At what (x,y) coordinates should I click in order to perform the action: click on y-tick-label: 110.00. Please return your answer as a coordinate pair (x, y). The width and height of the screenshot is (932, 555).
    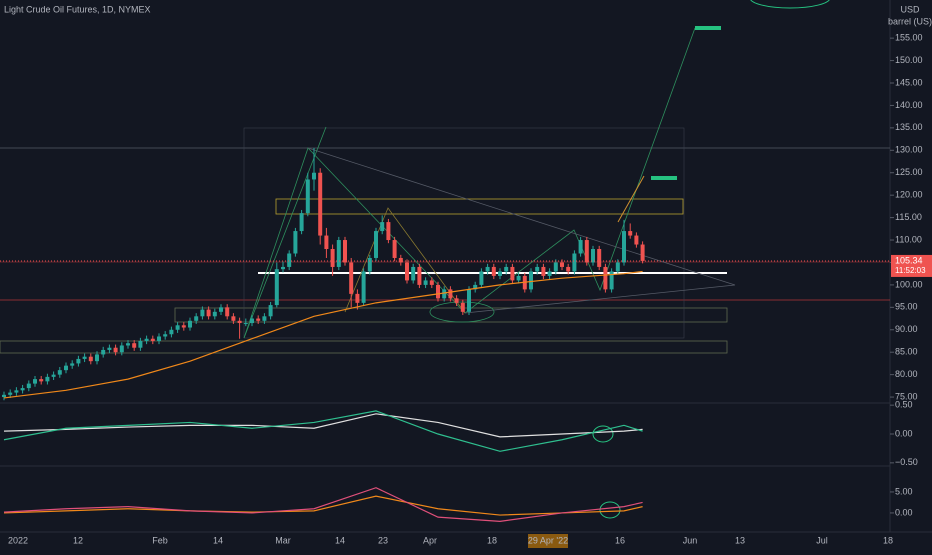
    Looking at the image, I should click on (908, 239).